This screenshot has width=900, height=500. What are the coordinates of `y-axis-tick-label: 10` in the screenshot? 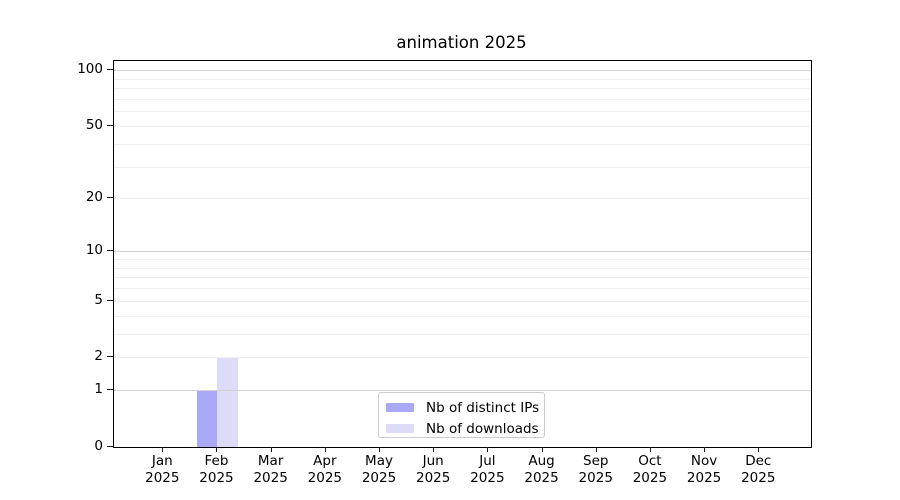 It's located at (94, 250).